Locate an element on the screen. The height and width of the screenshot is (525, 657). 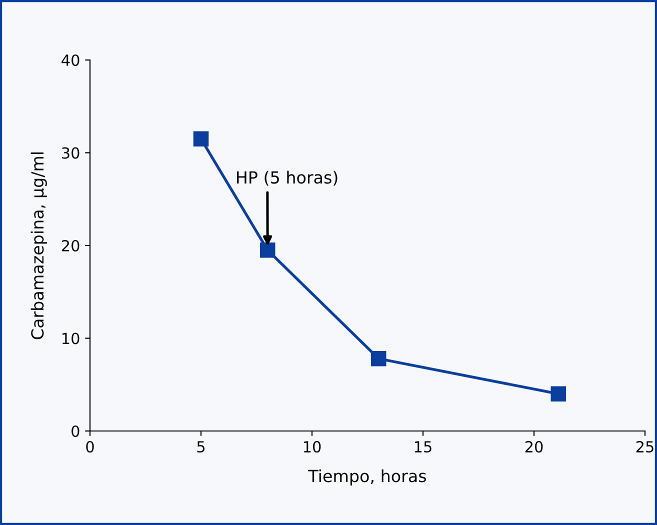
x-tick-label: 20 is located at coordinates (534, 446).